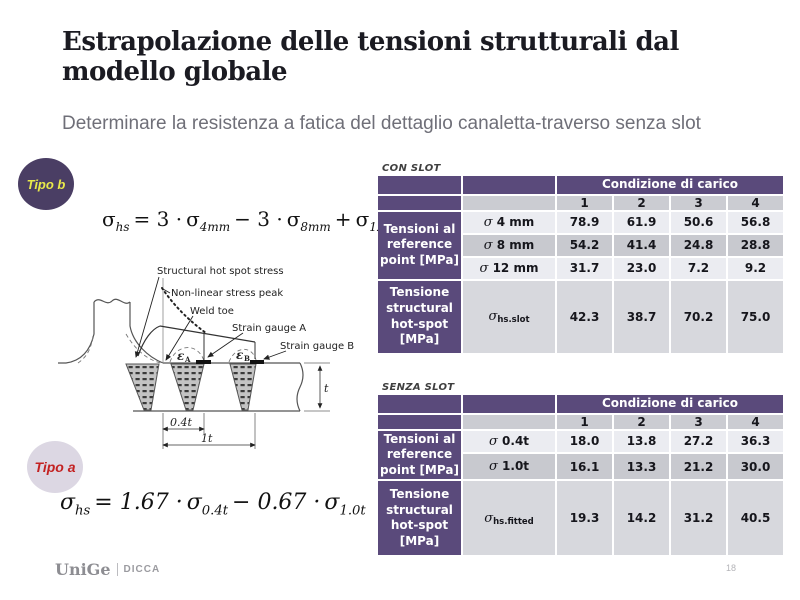 The image size is (800, 600). What do you see at coordinates (181, 422) in the screenshot?
I see `dim-04t-label: 0.4t` at bounding box center [181, 422].